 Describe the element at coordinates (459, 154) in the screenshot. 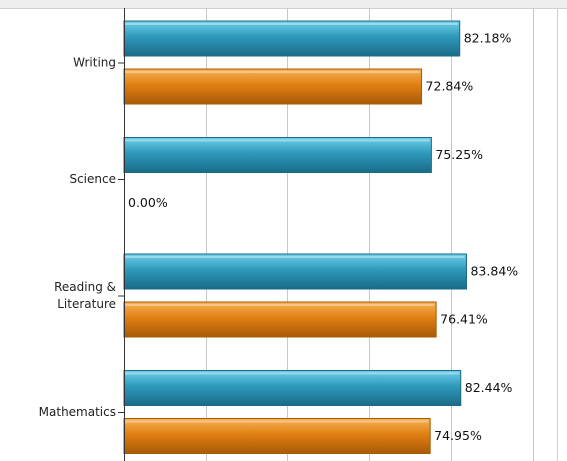

I see `data-label-blue-1: 75.25%` at that location.